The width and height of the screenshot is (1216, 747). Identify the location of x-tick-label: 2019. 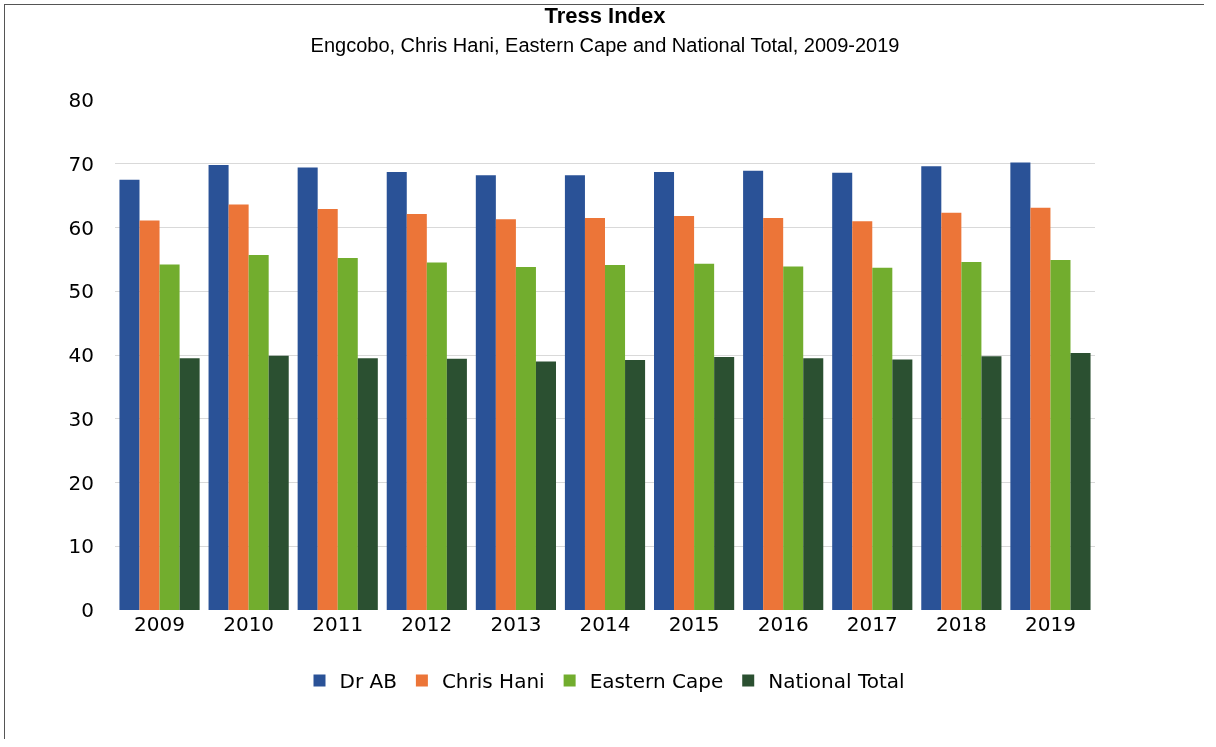
(1050, 624).